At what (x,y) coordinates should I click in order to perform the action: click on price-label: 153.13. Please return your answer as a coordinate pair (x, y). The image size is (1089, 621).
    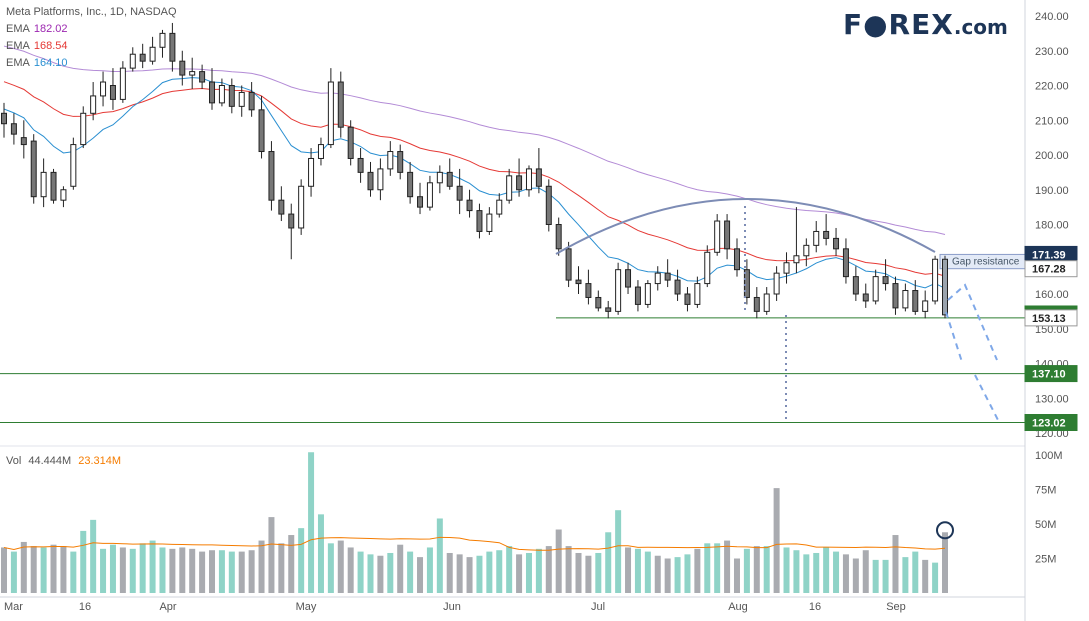
    Looking at the image, I should click on (1051, 318).